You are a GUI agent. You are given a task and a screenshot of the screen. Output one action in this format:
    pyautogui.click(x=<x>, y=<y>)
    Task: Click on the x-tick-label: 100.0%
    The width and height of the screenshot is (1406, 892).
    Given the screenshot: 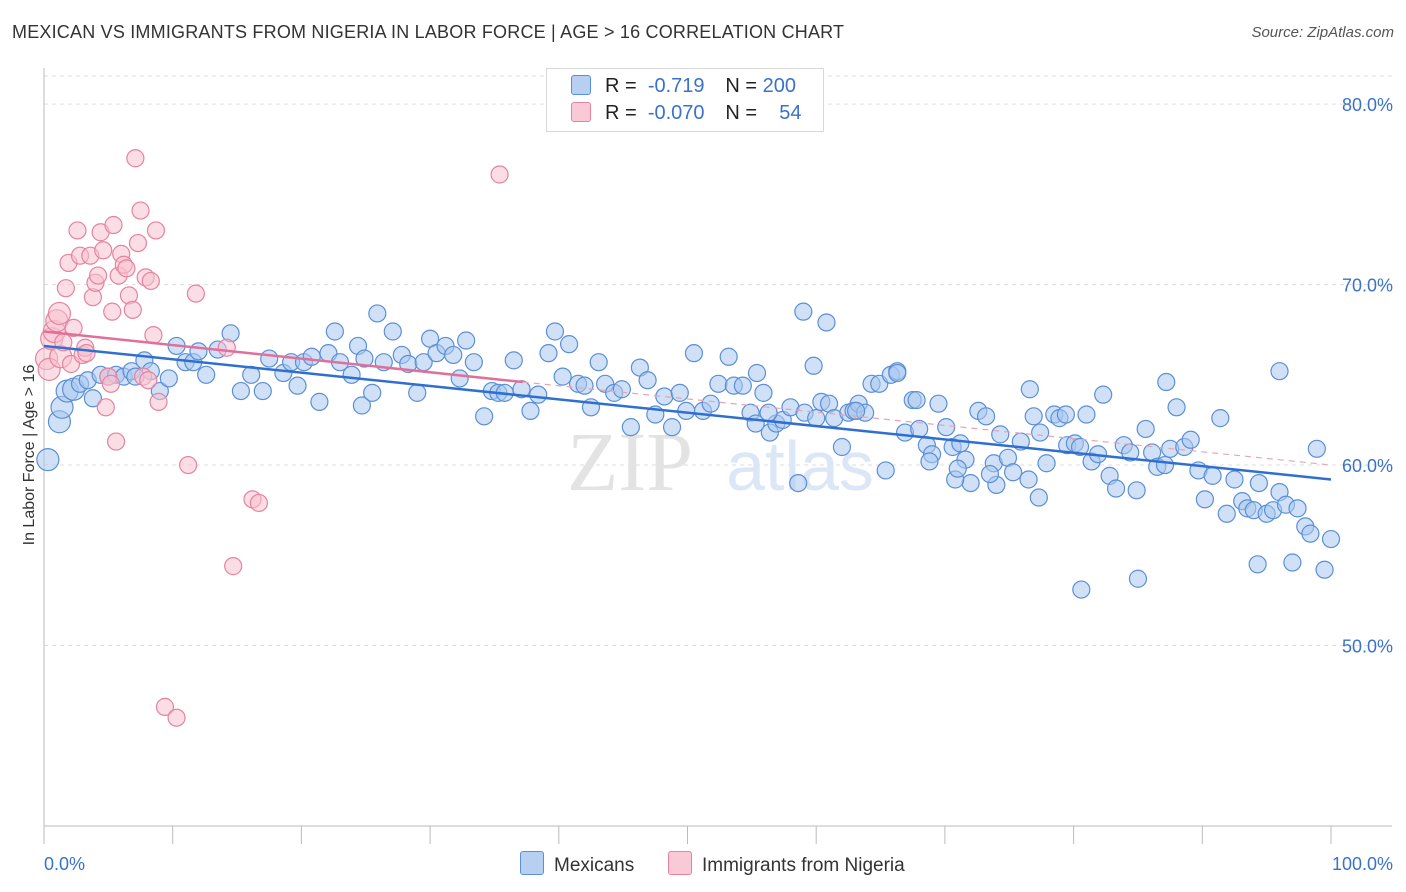 What is the action you would take?
    pyautogui.click(x=1362, y=864)
    